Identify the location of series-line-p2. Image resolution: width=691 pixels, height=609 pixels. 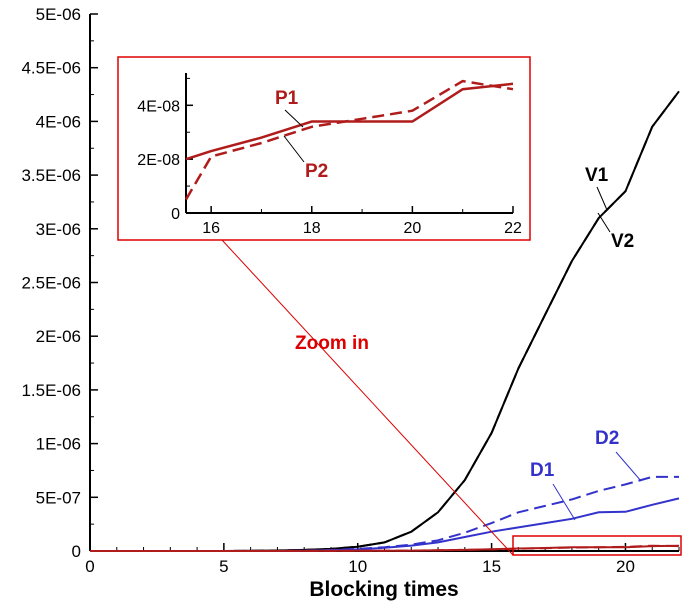
(385, 548).